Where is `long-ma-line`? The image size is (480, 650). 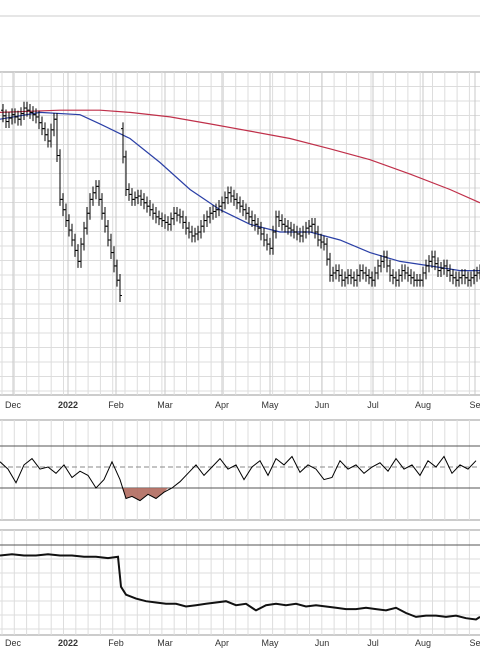
long-ma-line is located at coordinates (240, 156).